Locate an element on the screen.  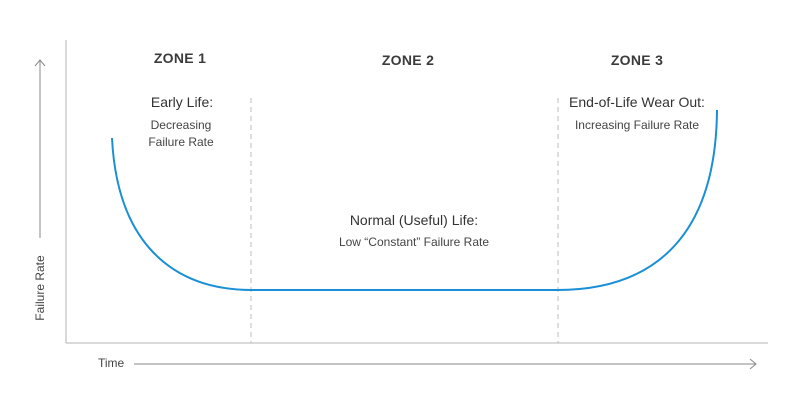
zone-1-description: Decreasing Failure Rate is located at coordinates (181, 133).